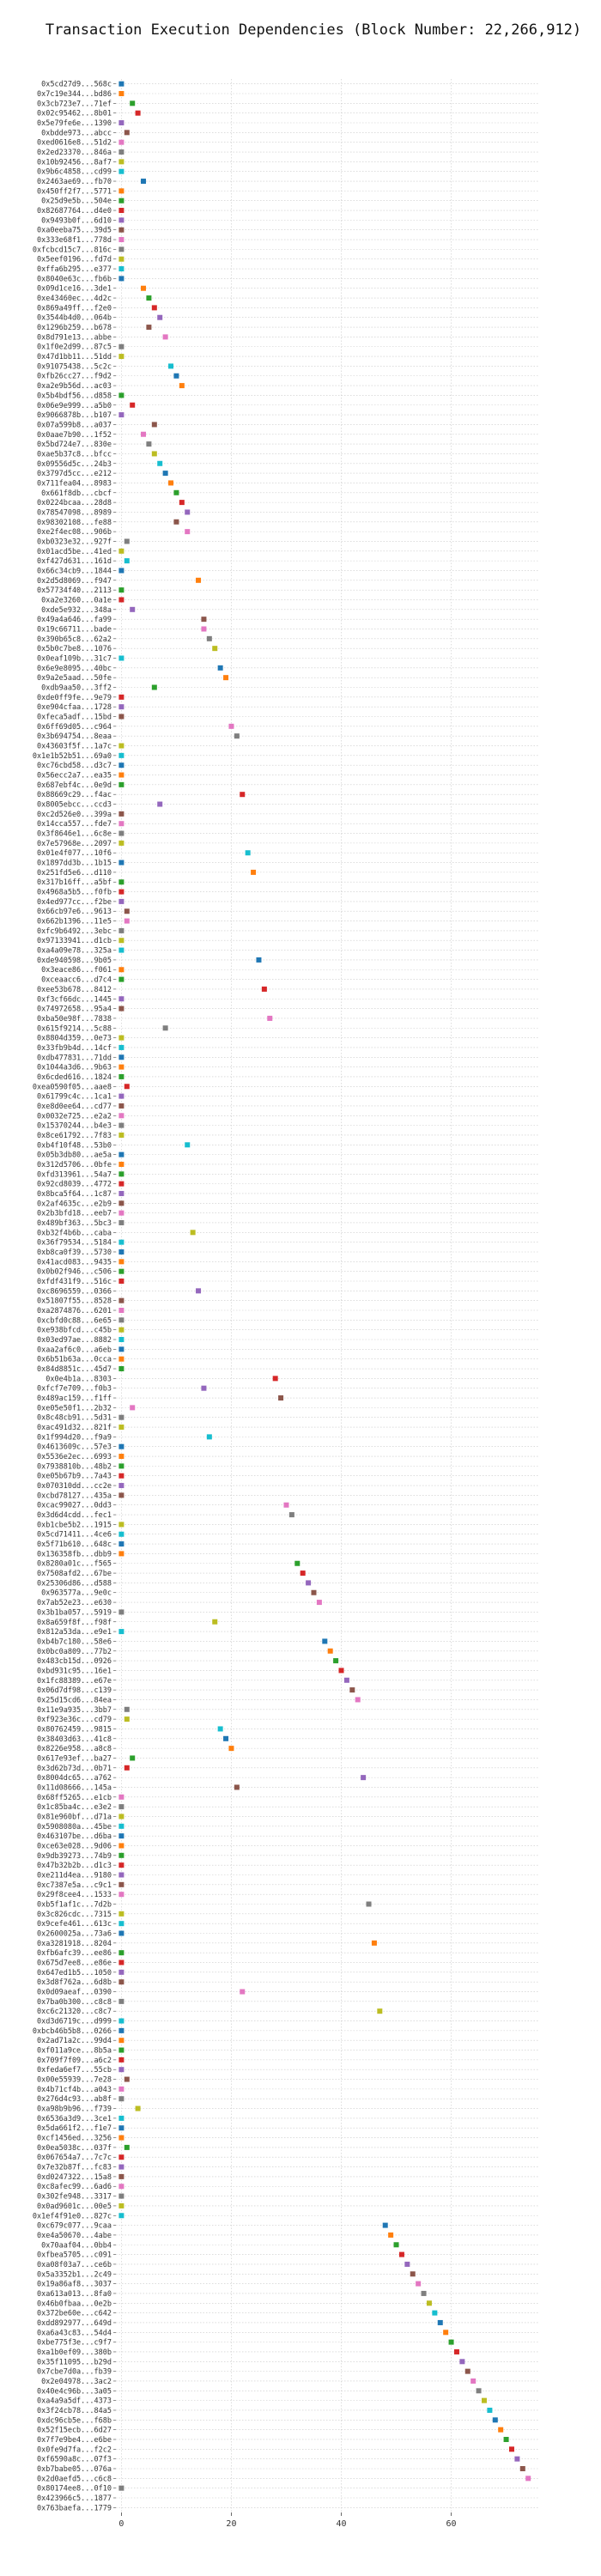 The width and height of the screenshot is (601, 2576). Describe the element at coordinates (74, 318) in the screenshot. I see `y-tick-label: 0x3544b4d0...064b` at that location.